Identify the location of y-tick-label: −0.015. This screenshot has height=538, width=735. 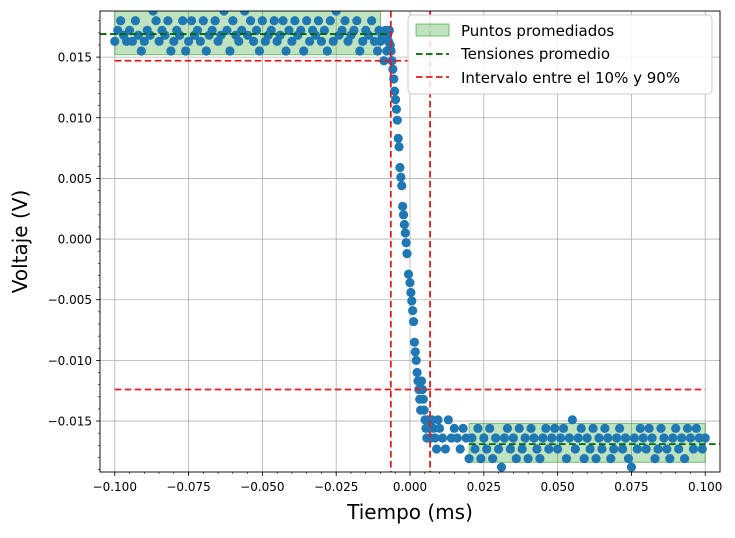
(70, 422).